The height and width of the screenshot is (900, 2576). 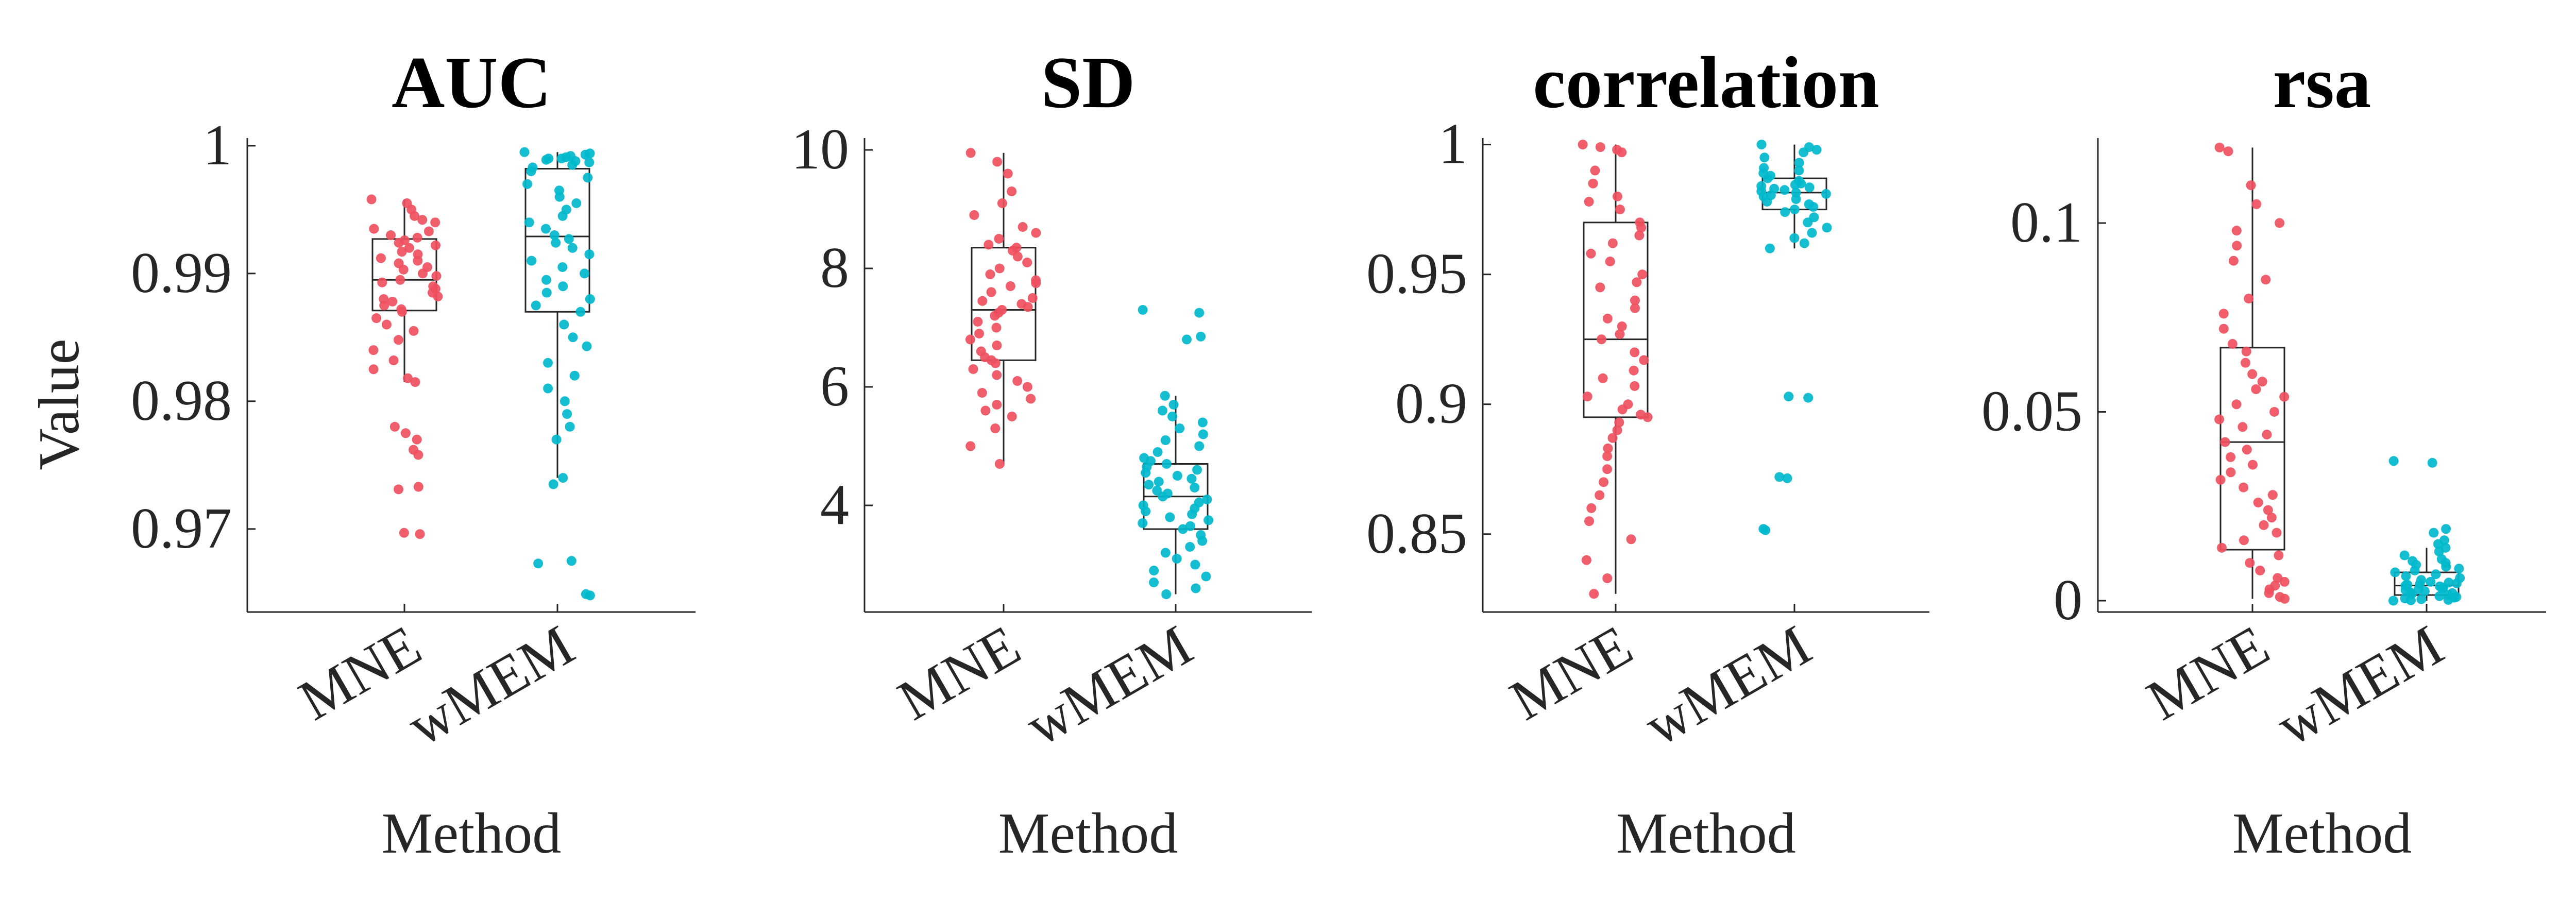 What do you see at coordinates (1109, 686) in the screenshot?
I see `x-category-label: wMEM` at bounding box center [1109, 686].